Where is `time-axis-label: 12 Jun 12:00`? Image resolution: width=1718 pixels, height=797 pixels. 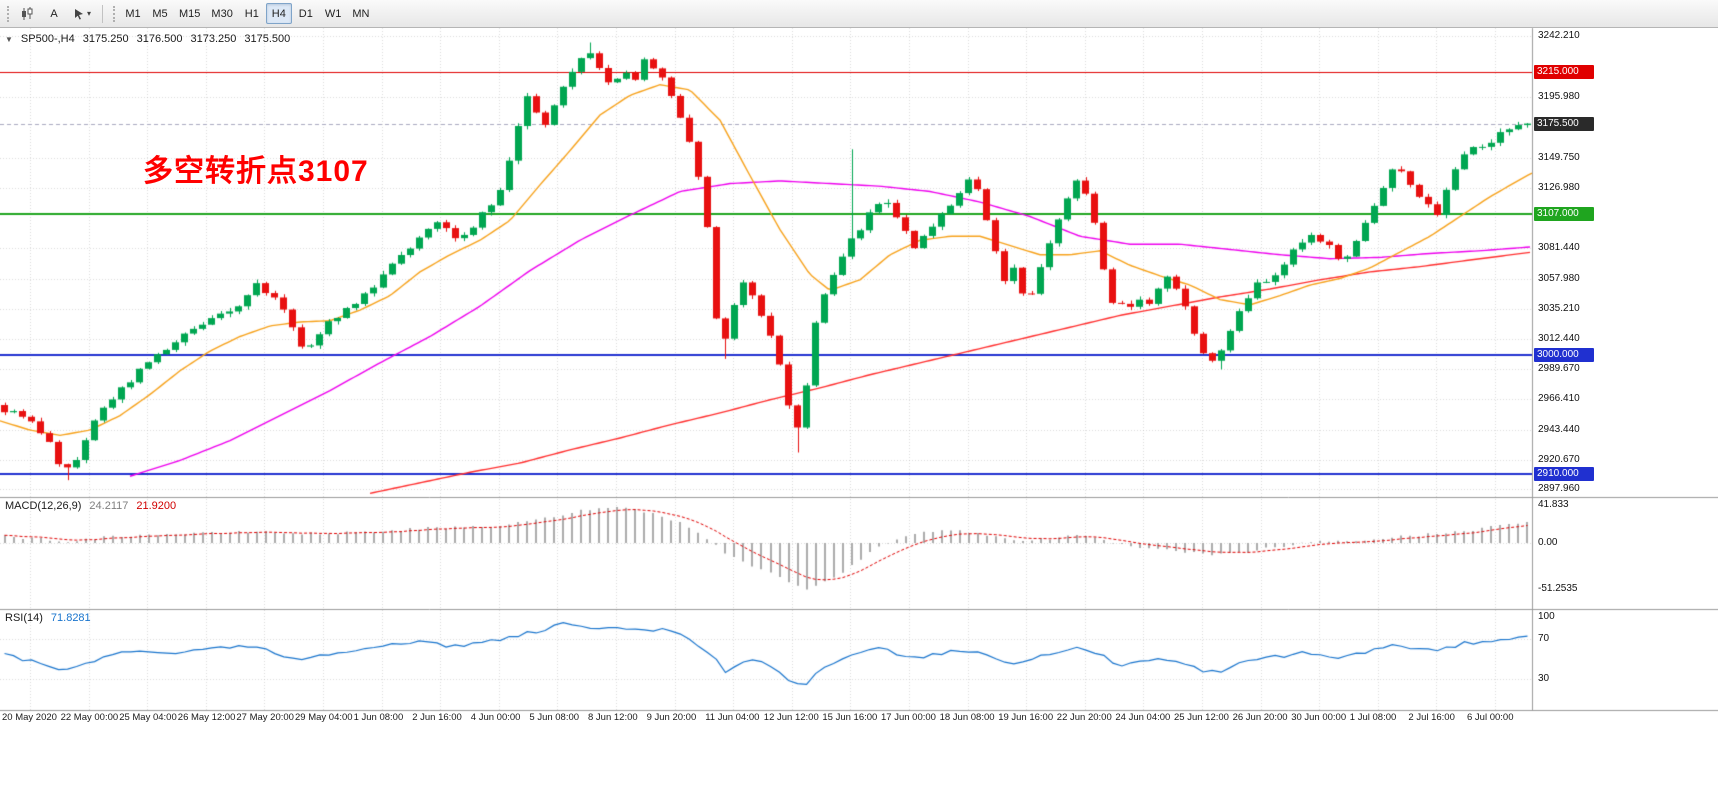
time-axis-label: 12 Jun 12:00 is located at coordinates (791, 717).